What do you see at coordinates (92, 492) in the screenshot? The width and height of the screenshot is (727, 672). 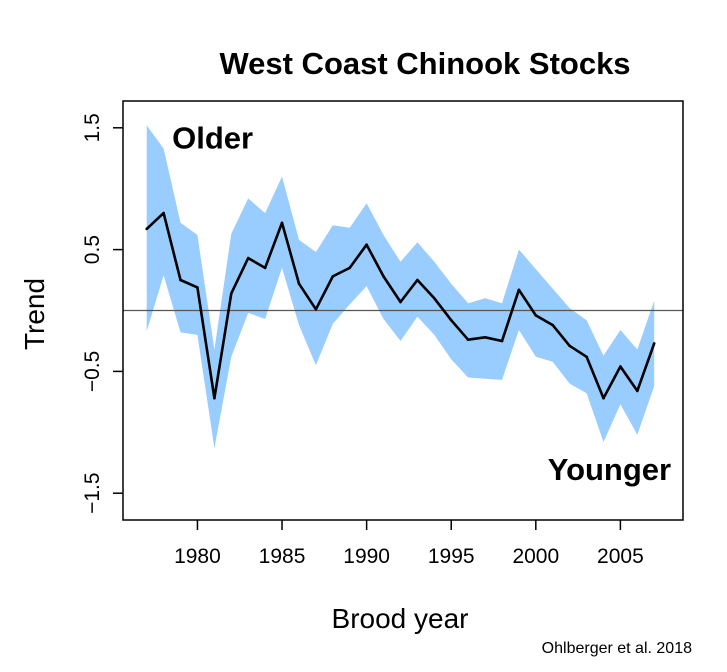 I see `y-tick-label: −1.5` at bounding box center [92, 492].